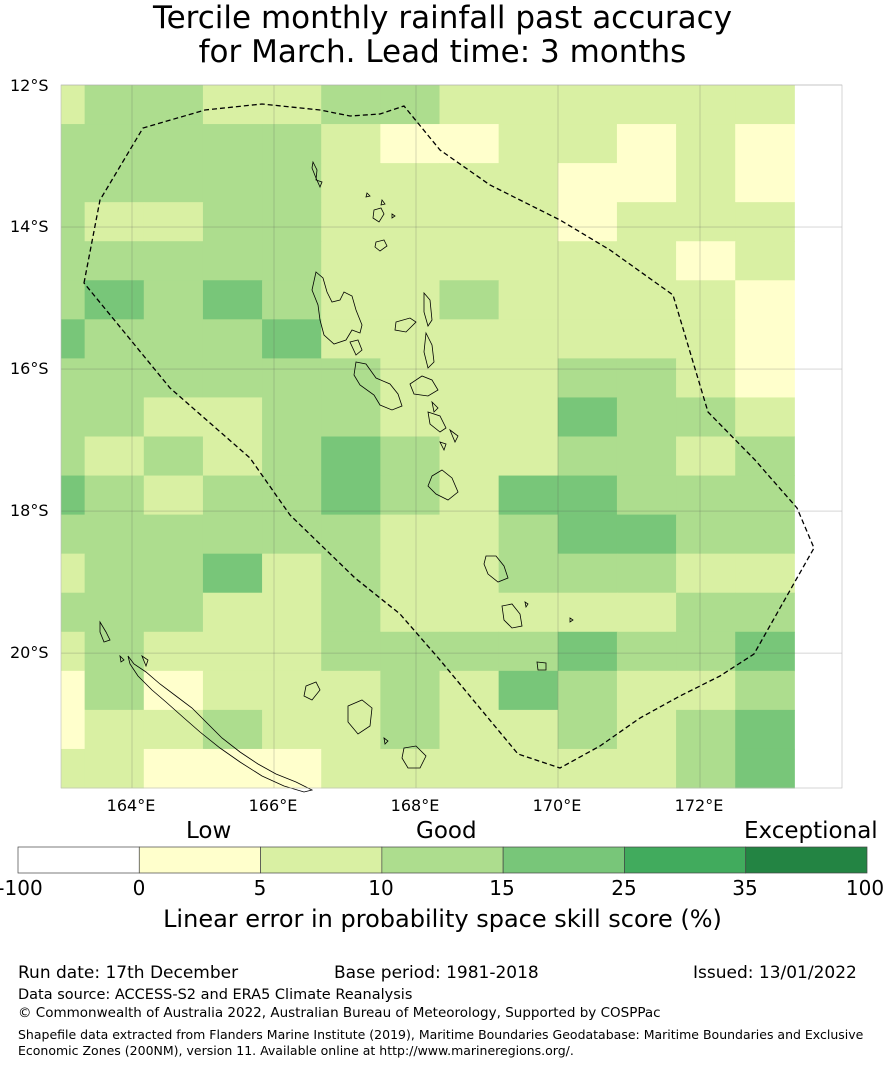 The width and height of the screenshot is (885, 1065). I want to click on colorbar, so click(442, 860).